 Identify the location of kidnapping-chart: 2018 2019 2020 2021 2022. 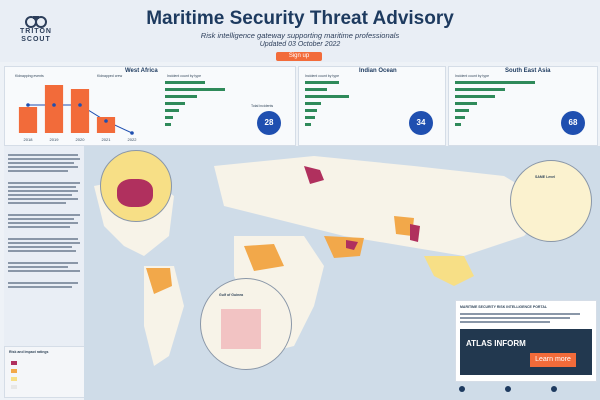
(78, 113).